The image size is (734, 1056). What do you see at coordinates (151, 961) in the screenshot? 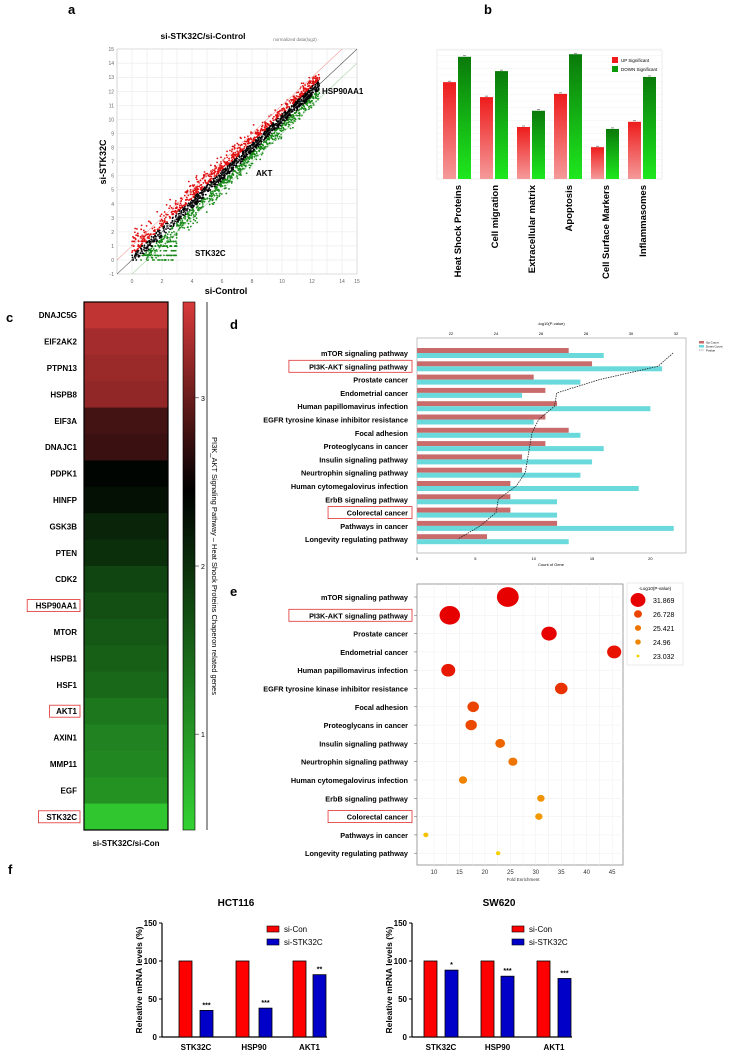
I see `y-tick-label: 100` at bounding box center [151, 961].